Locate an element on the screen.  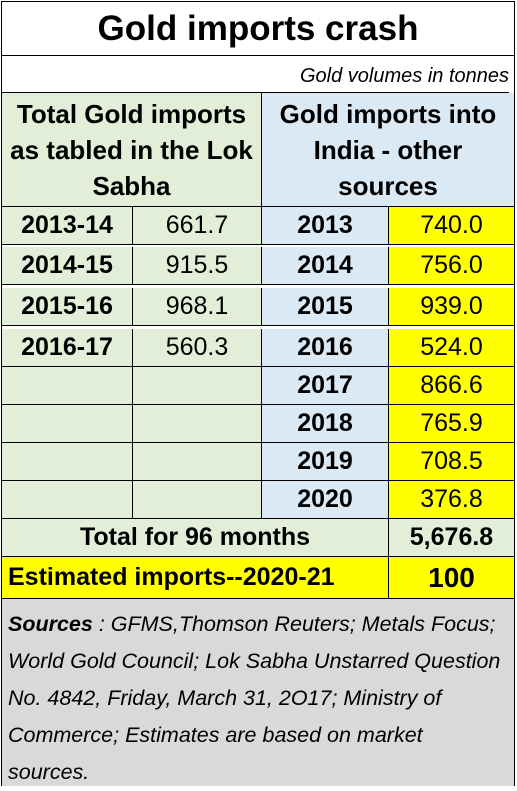
other-year-cell: 2017 is located at coordinates (325, 386).